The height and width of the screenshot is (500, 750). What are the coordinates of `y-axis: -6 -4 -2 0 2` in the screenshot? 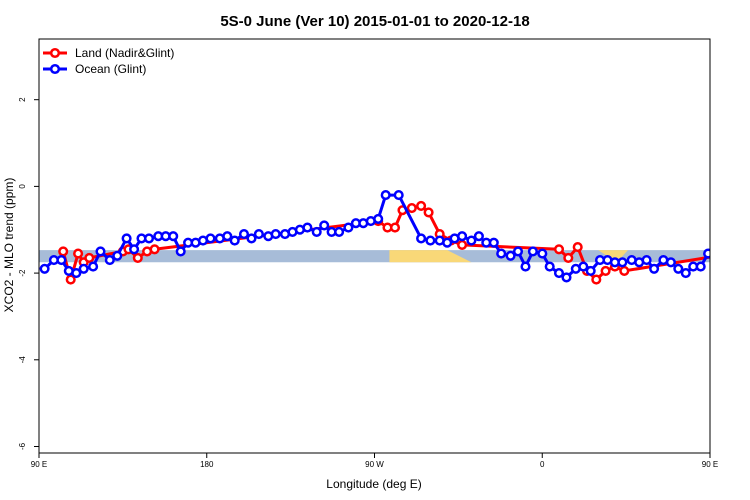 It's located at (28, 273).